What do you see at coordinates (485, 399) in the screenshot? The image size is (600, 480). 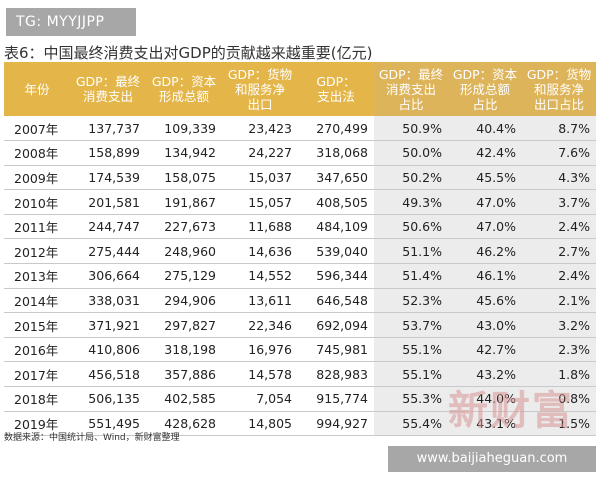 I see `cell-capital-share: 44.0%` at bounding box center [485, 399].